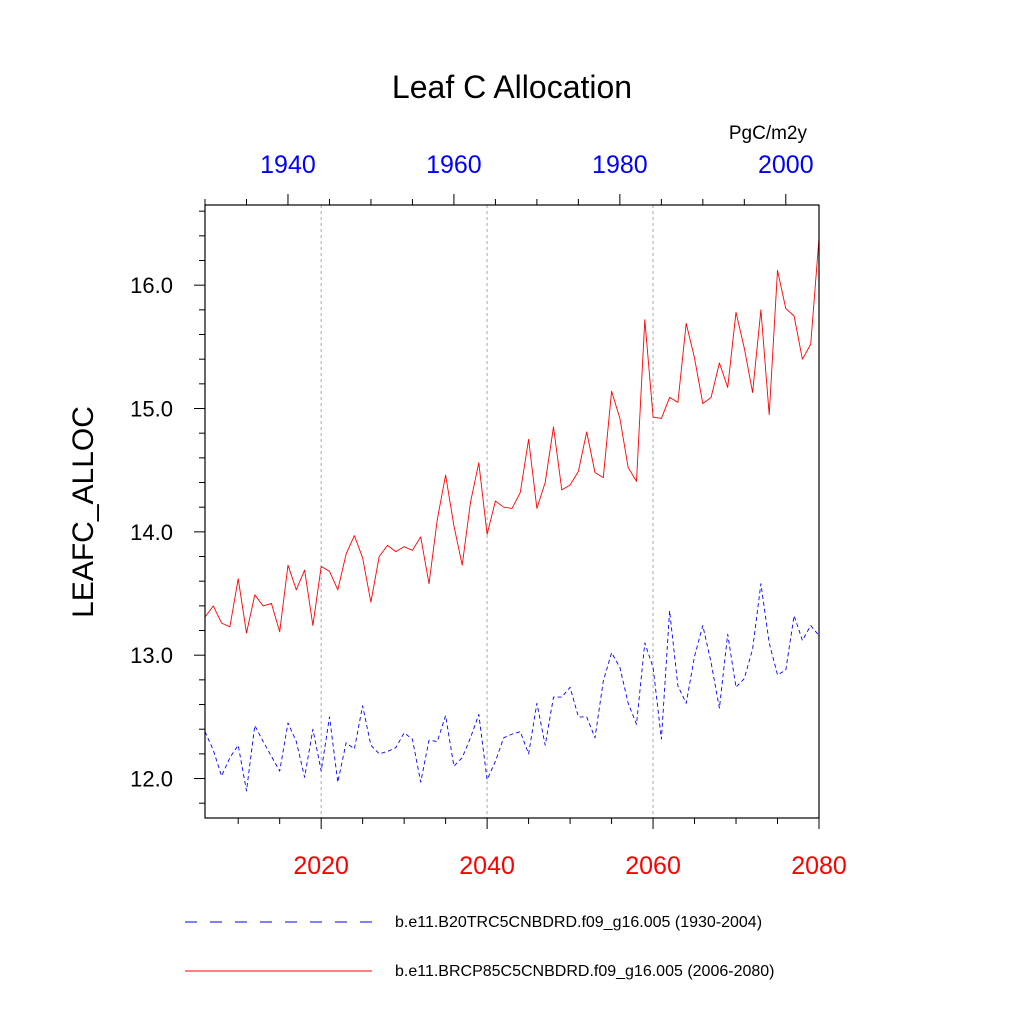 The height and width of the screenshot is (1024, 1024). What do you see at coordinates (288, 165) in the screenshot?
I see `x-top-tick-label: 1940` at bounding box center [288, 165].